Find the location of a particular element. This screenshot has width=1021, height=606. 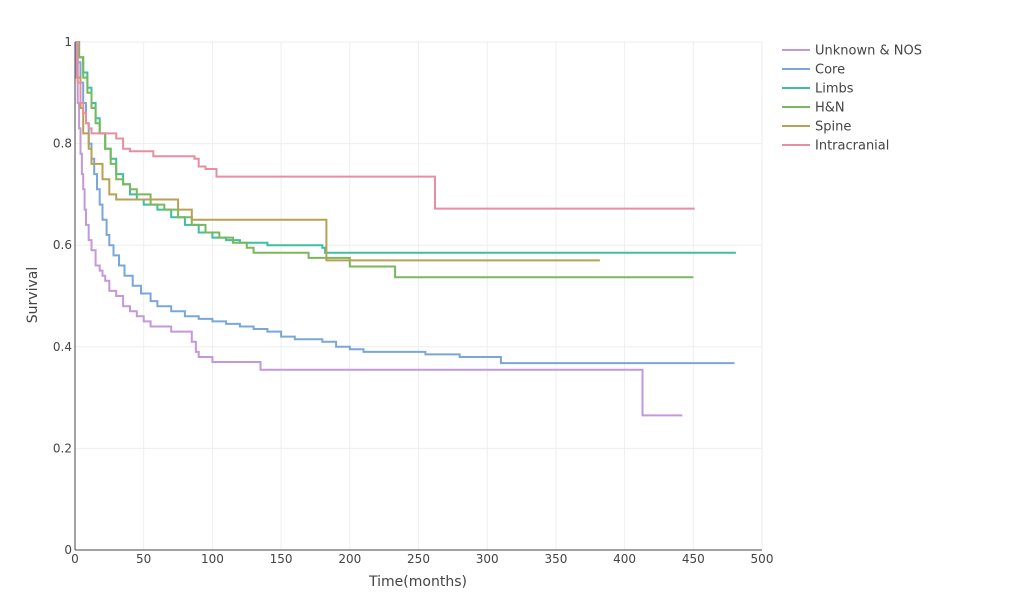

y-tick-label: 0 is located at coordinates (68, 550).